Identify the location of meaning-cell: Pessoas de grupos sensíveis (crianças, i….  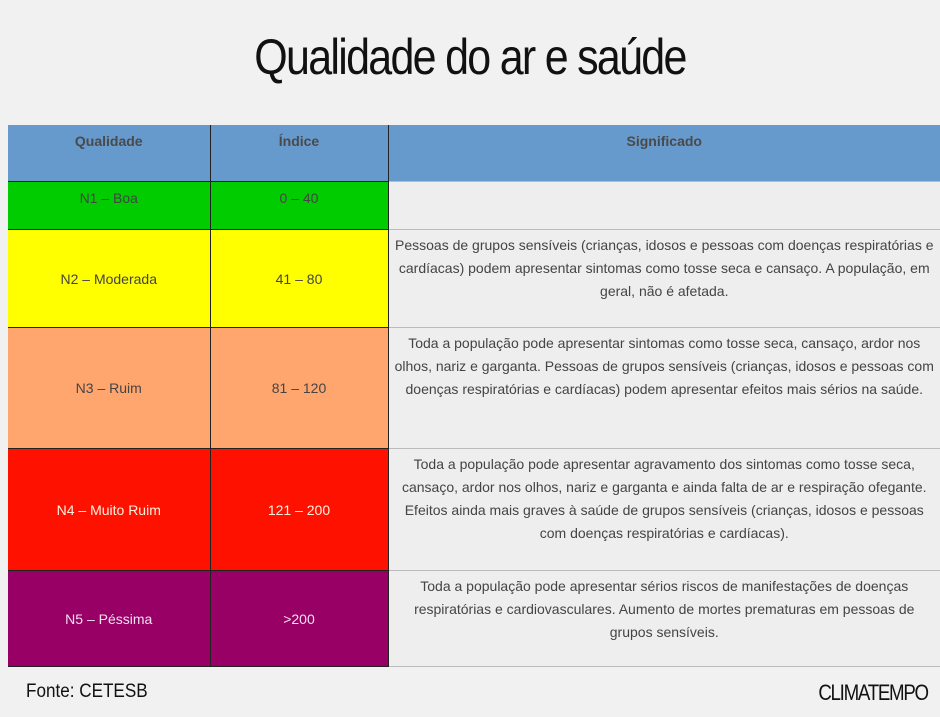
(664, 278).